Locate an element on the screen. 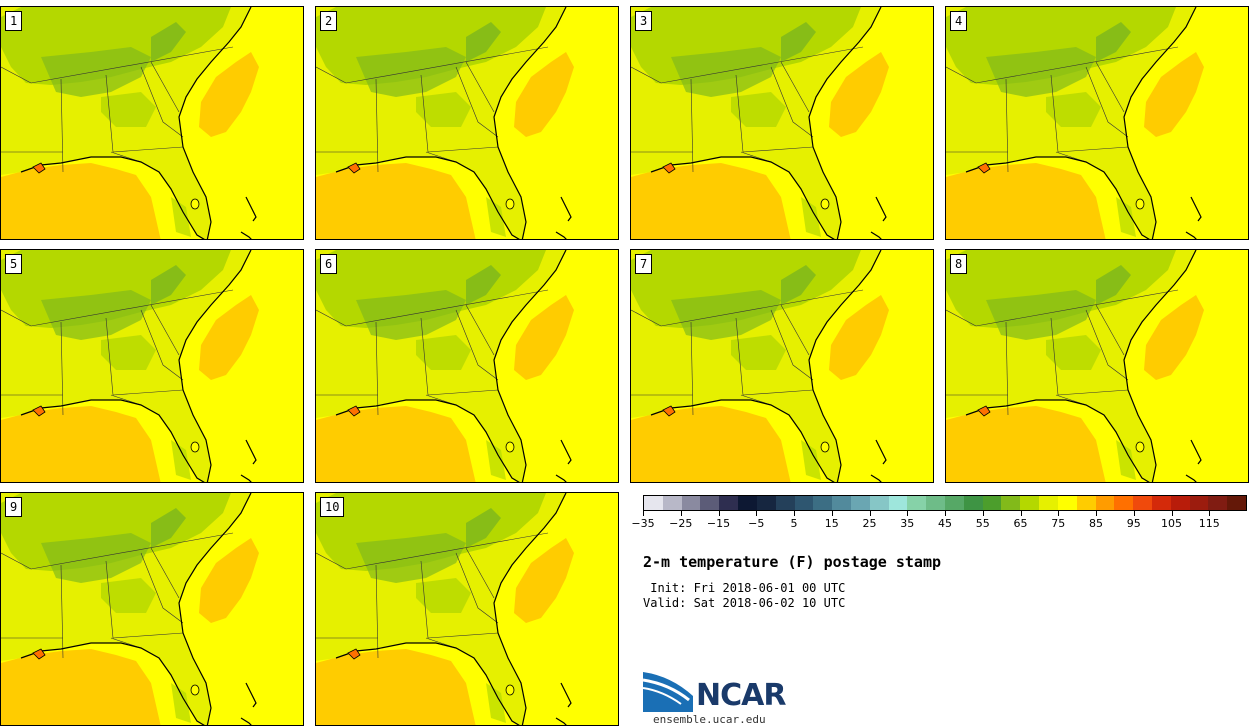  colorbar-tick-label: 15 is located at coordinates (831, 523).